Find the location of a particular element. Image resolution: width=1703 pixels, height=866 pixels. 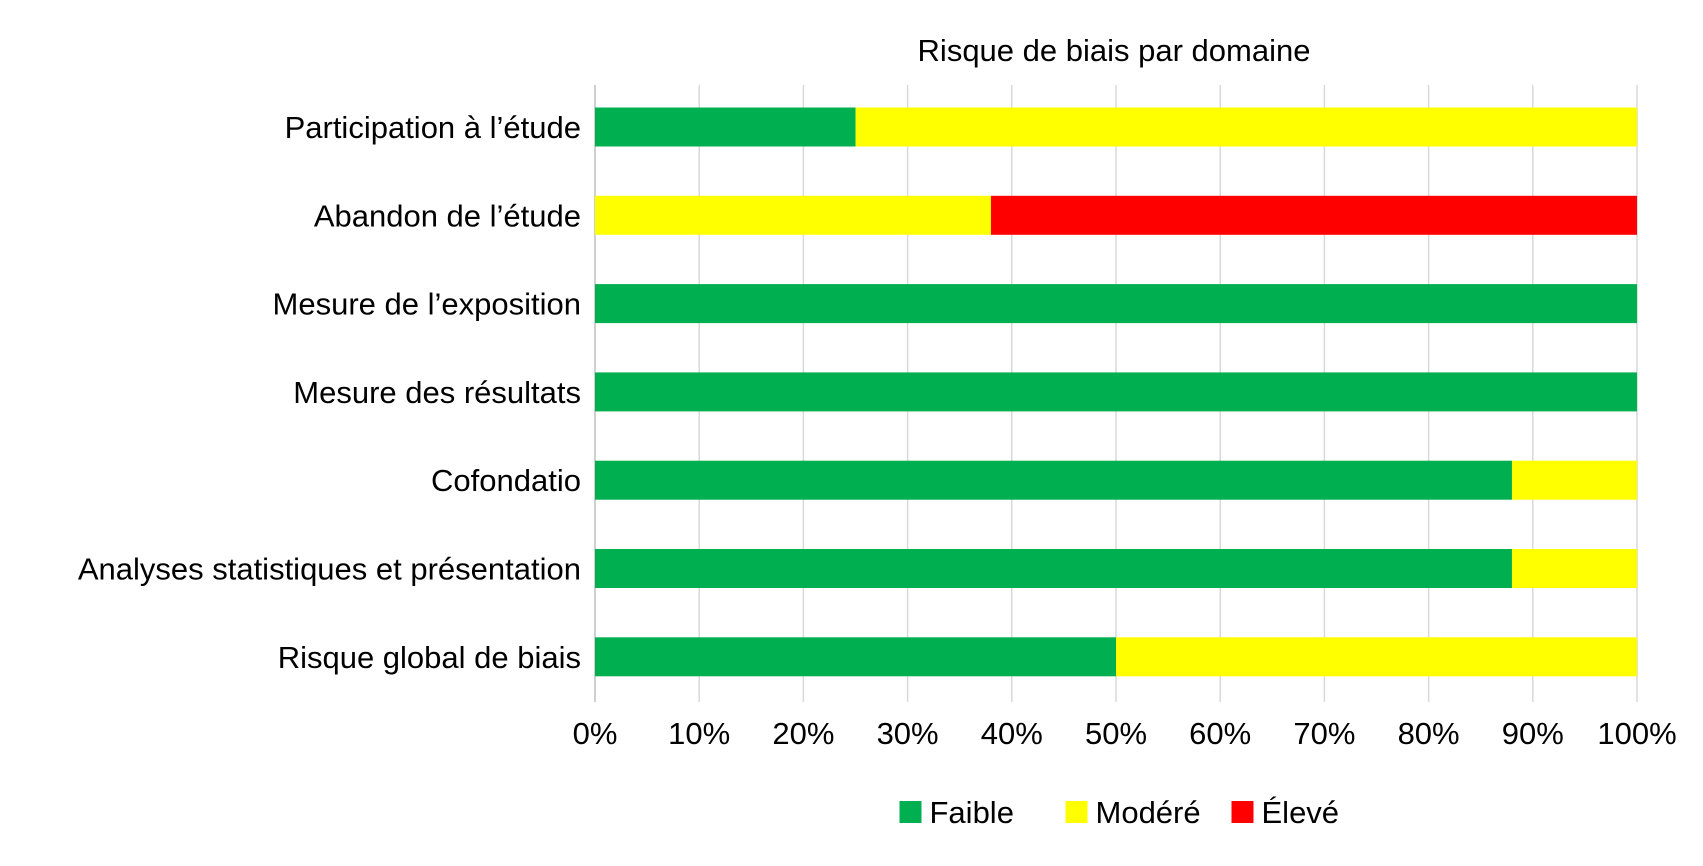

category-label: Mesure des résultats is located at coordinates (437, 392).